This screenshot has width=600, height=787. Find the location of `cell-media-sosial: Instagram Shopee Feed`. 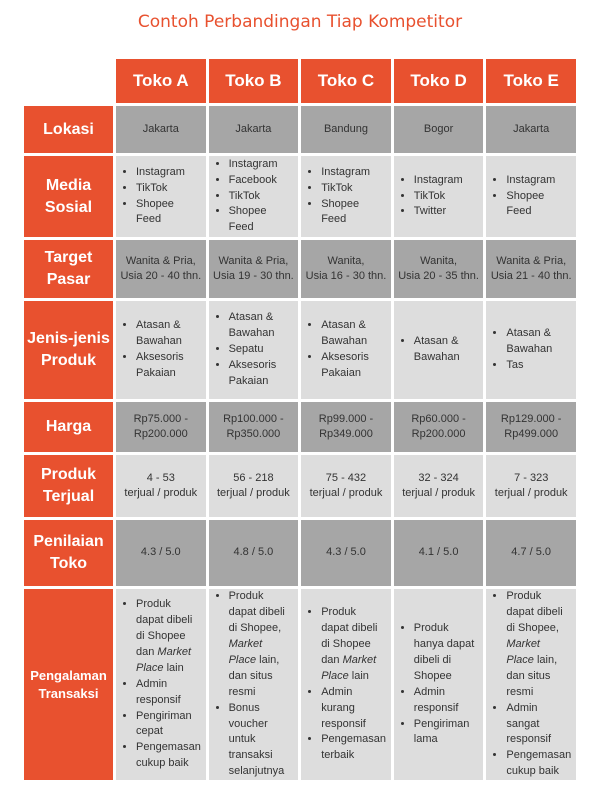

cell-media-sosial: Instagram Shopee Feed is located at coordinates (531, 196).